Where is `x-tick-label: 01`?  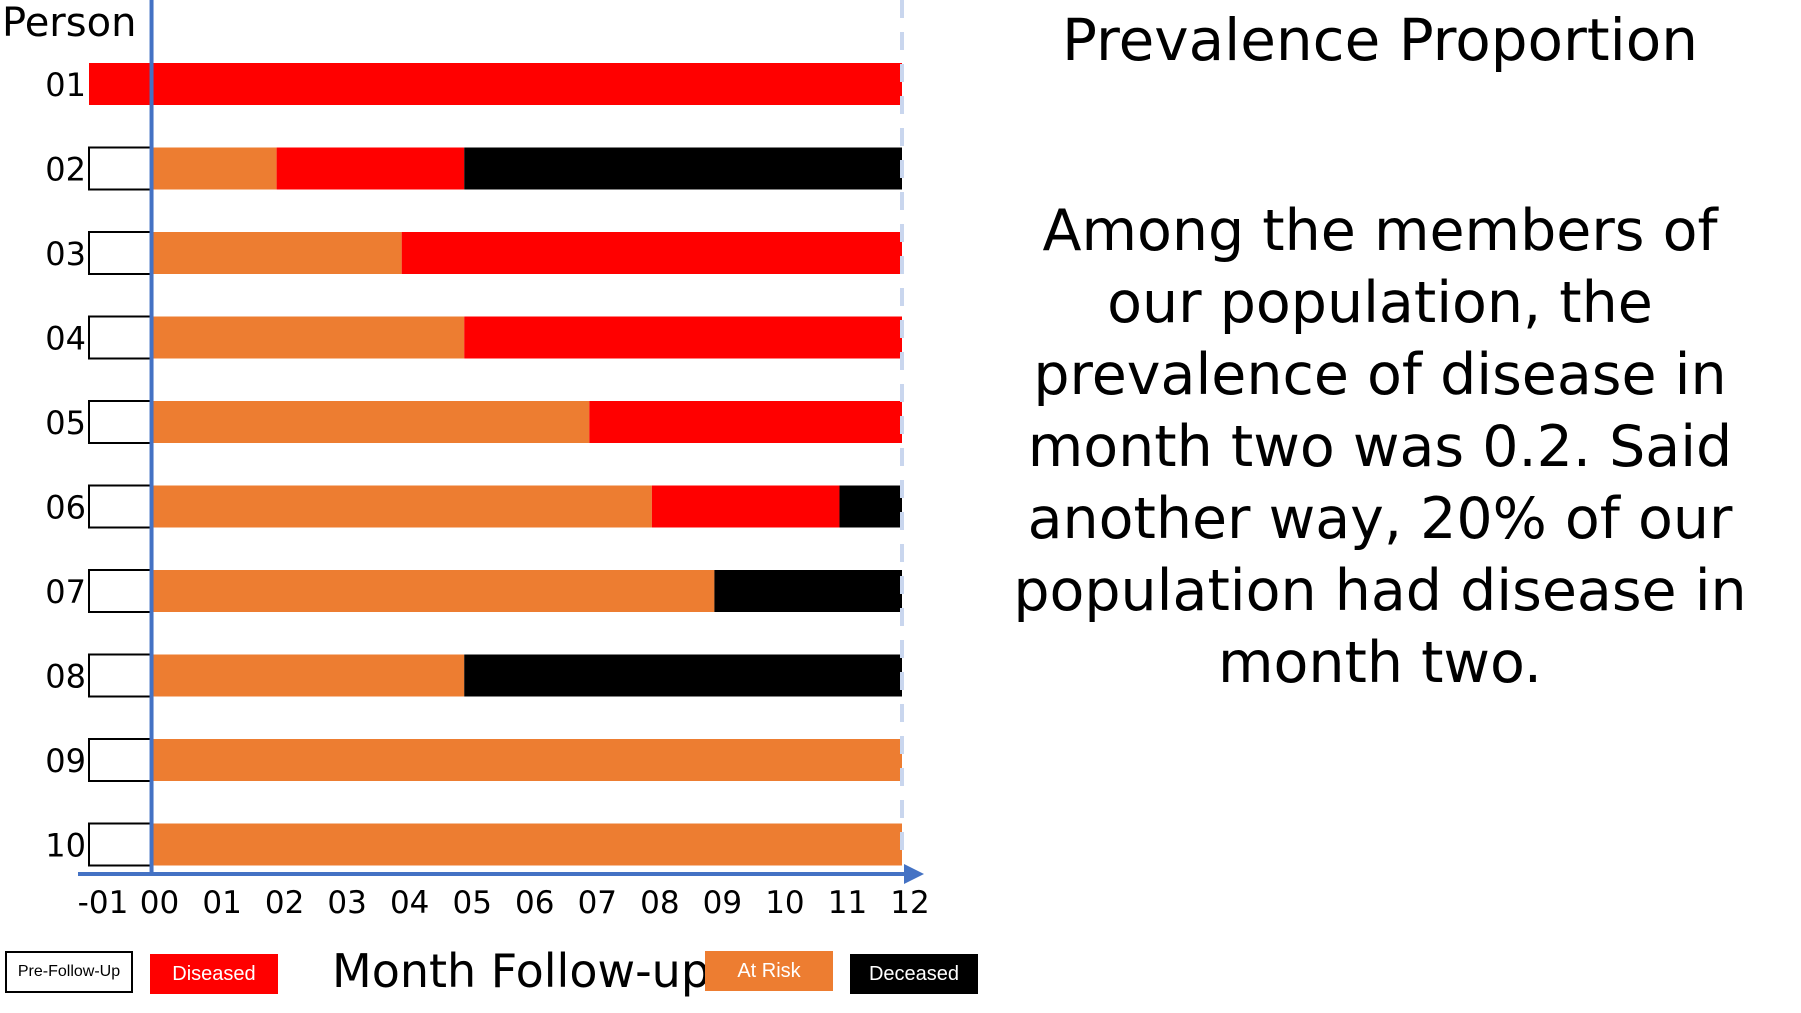 x-tick-label: 01 is located at coordinates (221, 903).